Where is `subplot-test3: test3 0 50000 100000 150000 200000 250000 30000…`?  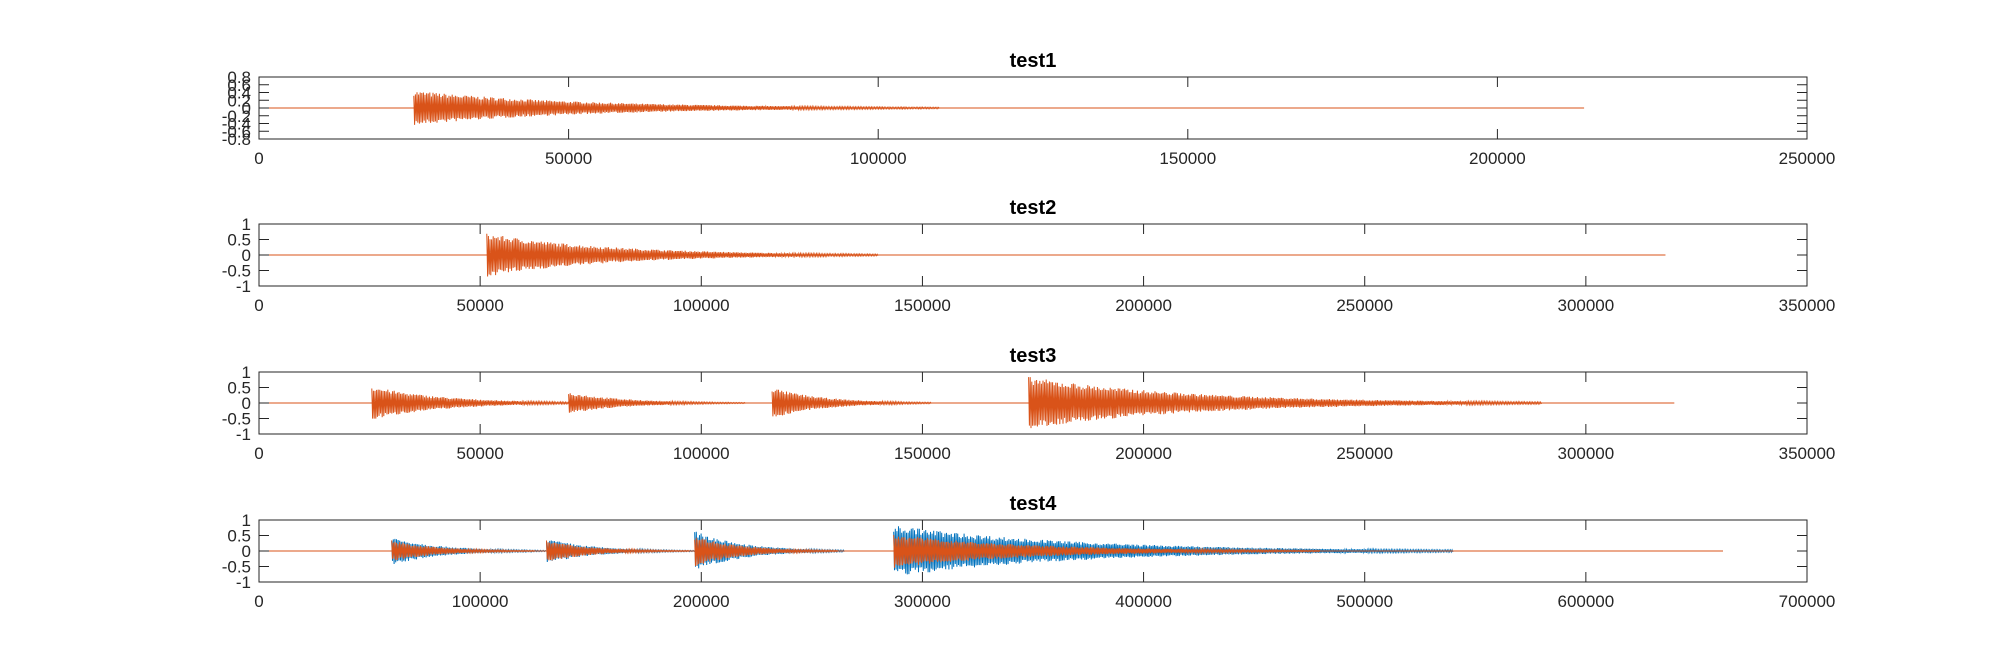
subplot-test3: test3 0 50000 100000 150000 200000 250000 30000… is located at coordinates (1029, 404).